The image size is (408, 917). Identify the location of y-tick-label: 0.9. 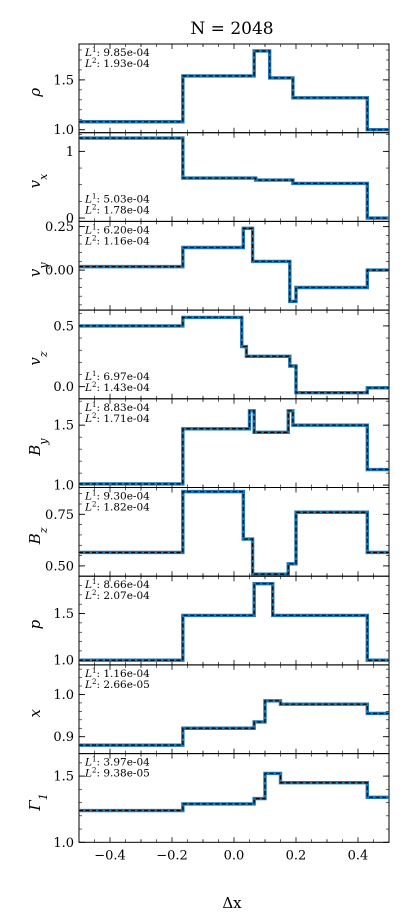
(63, 737).